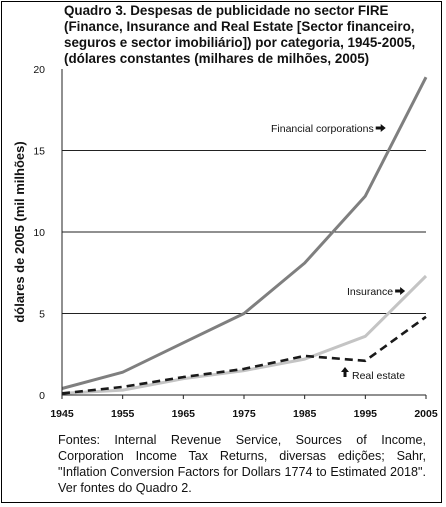 The width and height of the screenshot is (446, 507). What do you see at coordinates (19, 231) in the screenshot?
I see `y-axis-label: dólares de 2005 (mil milhões)` at bounding box center [19, 231].